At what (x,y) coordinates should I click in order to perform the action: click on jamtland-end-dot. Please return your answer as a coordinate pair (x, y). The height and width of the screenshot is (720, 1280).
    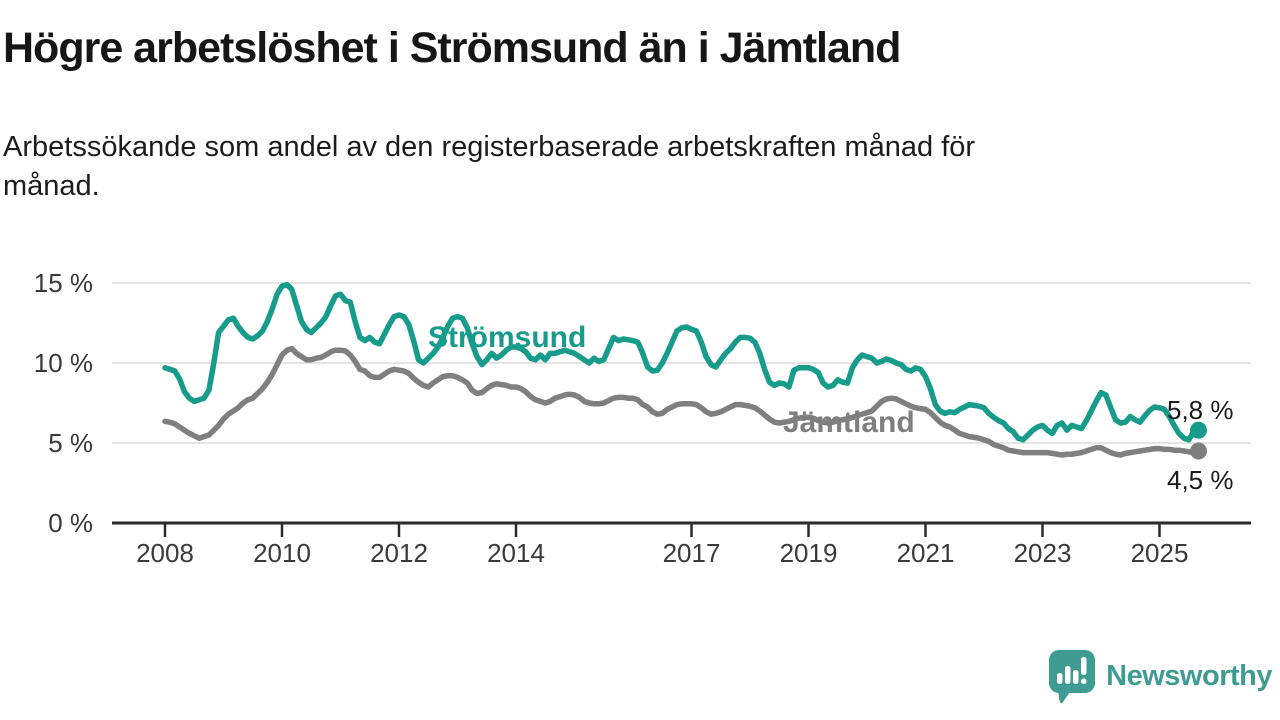
    Looking at the image, I should click on (1198, 451).